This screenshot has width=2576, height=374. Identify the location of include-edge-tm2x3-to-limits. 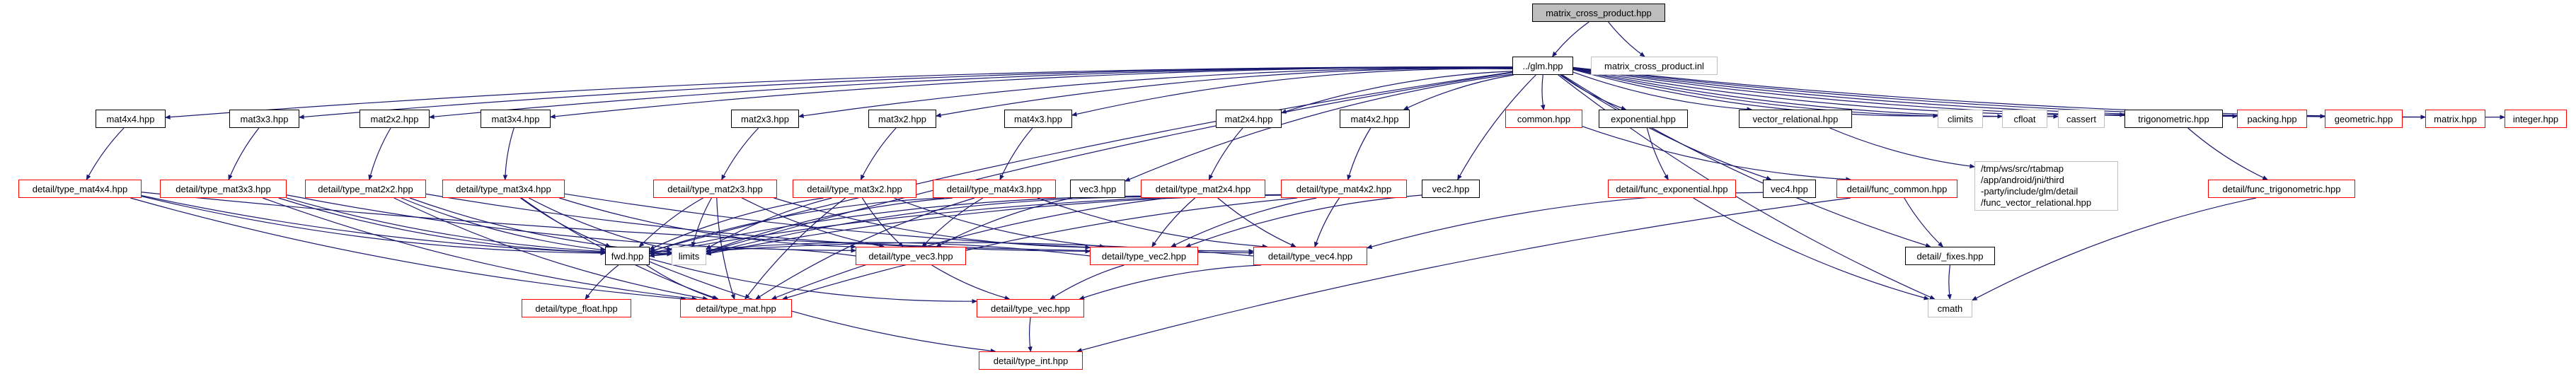
(701, 223).